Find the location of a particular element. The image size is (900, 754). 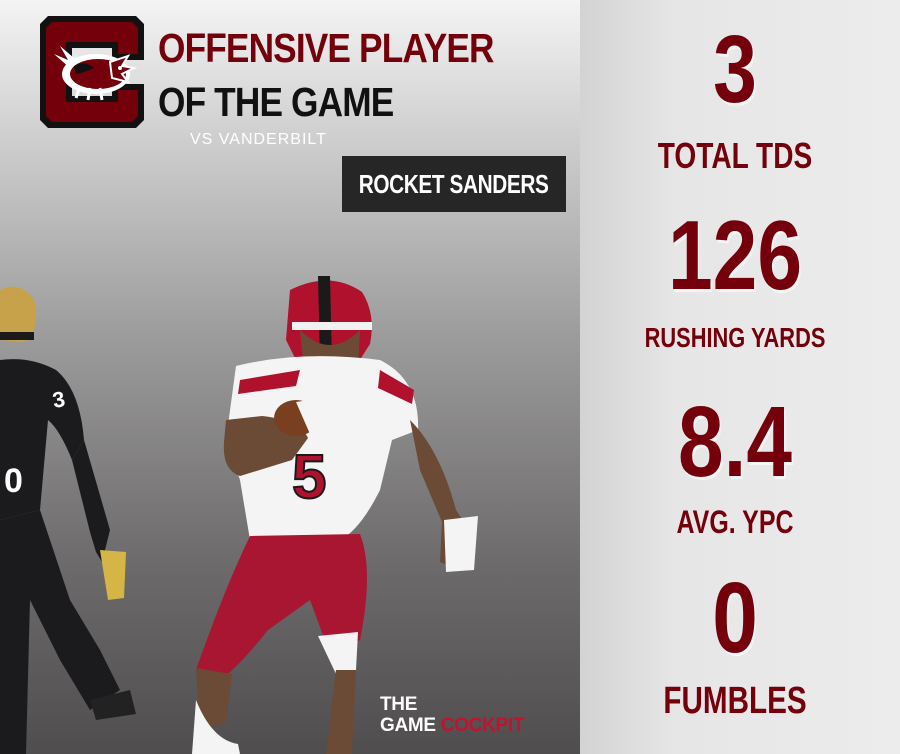

svg-text: 5 is located at coordinates (309, 477).